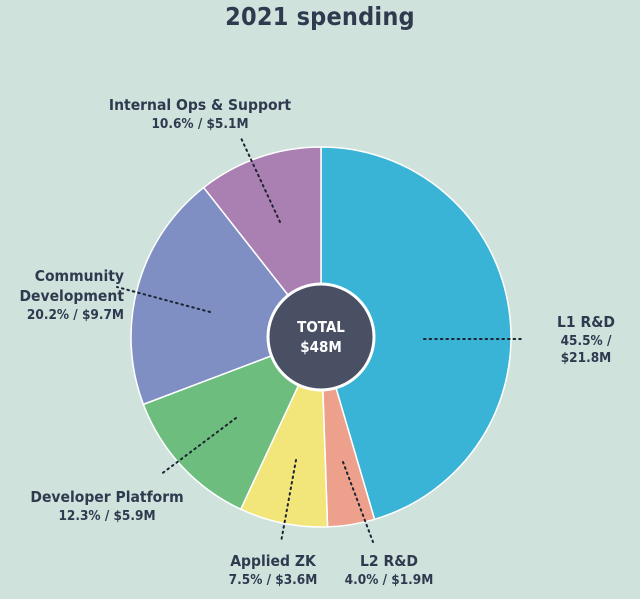 The width and height of the screenshot is (640, 599). Describe the element at coordinates (321, 347) in the screenshot. I see `center-label-amount: $48M` at that location.